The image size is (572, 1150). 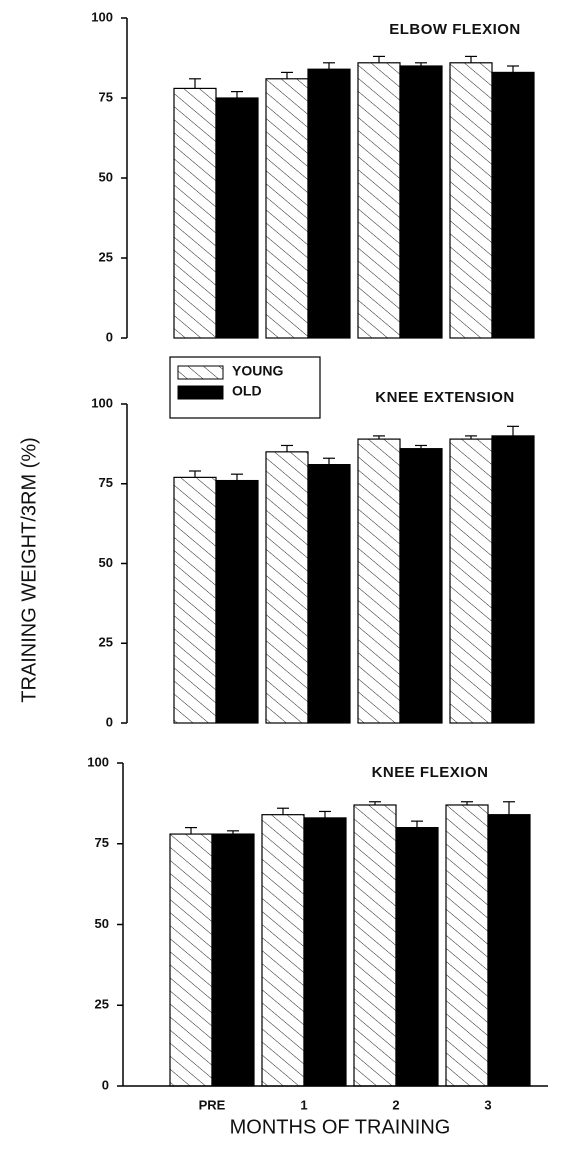 I want to click on x-axis-label: MONTHS OF TRAINING, so click(x=340, y=1127).